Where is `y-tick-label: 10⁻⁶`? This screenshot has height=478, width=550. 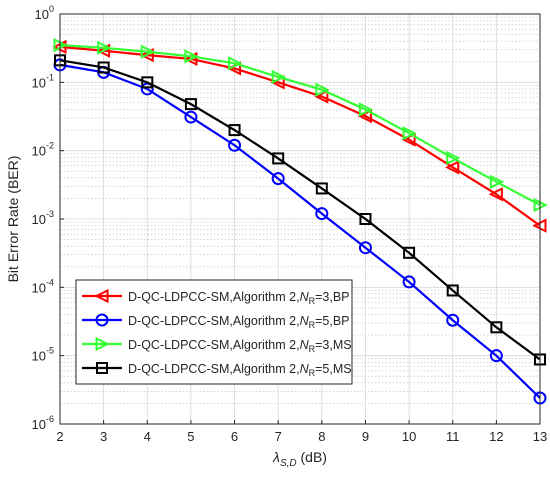 y-tick-label: 10⁻⁶ is located at coordinates (43, 423).